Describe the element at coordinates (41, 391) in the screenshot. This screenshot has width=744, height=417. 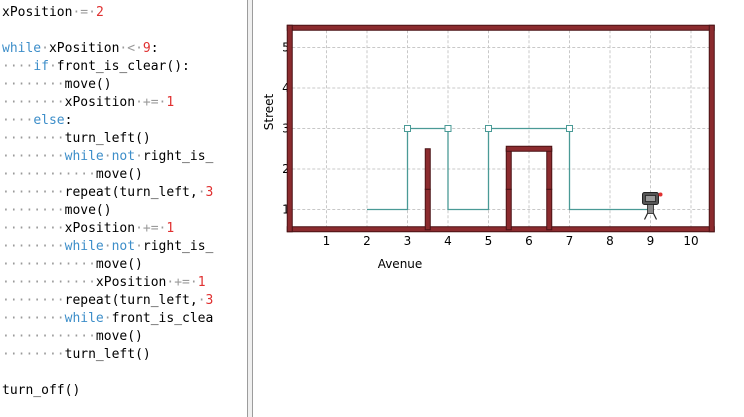
I see `code-line: turn_off()` at that location.